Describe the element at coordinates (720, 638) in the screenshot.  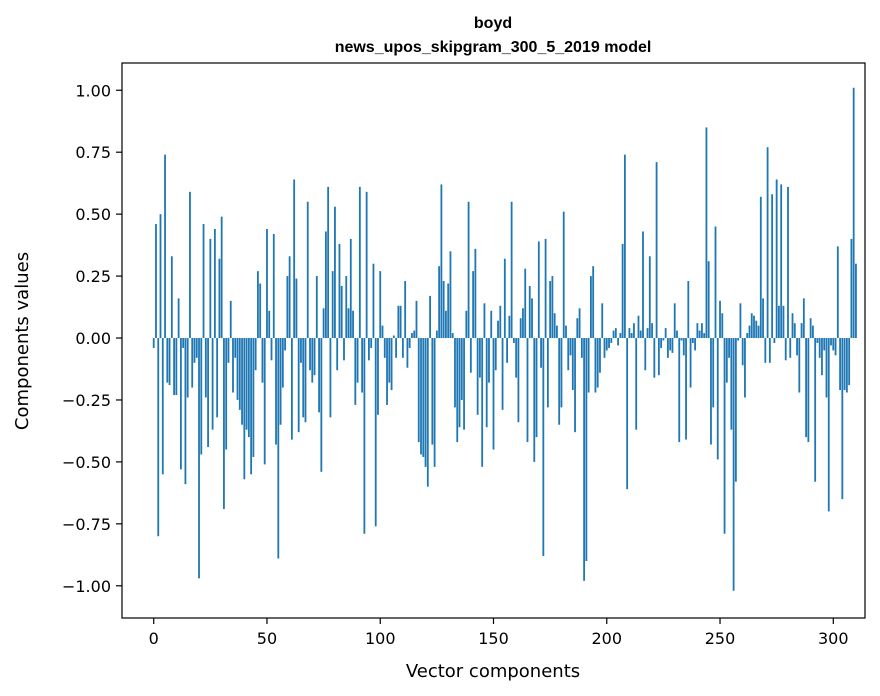
I see `x-tick-label: 250` at that location.